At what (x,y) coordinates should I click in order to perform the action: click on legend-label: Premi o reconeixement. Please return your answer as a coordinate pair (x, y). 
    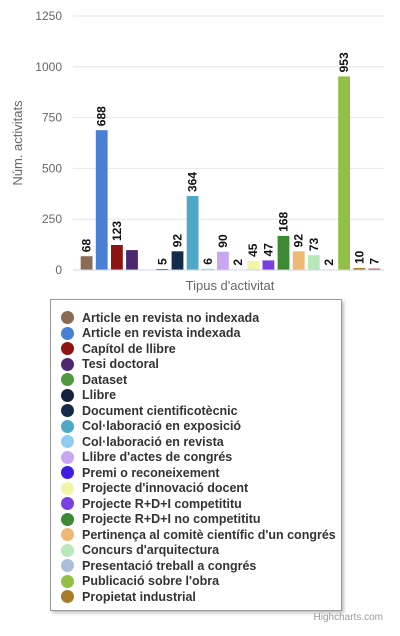
    Looking at the image, I should click on (151, 472).